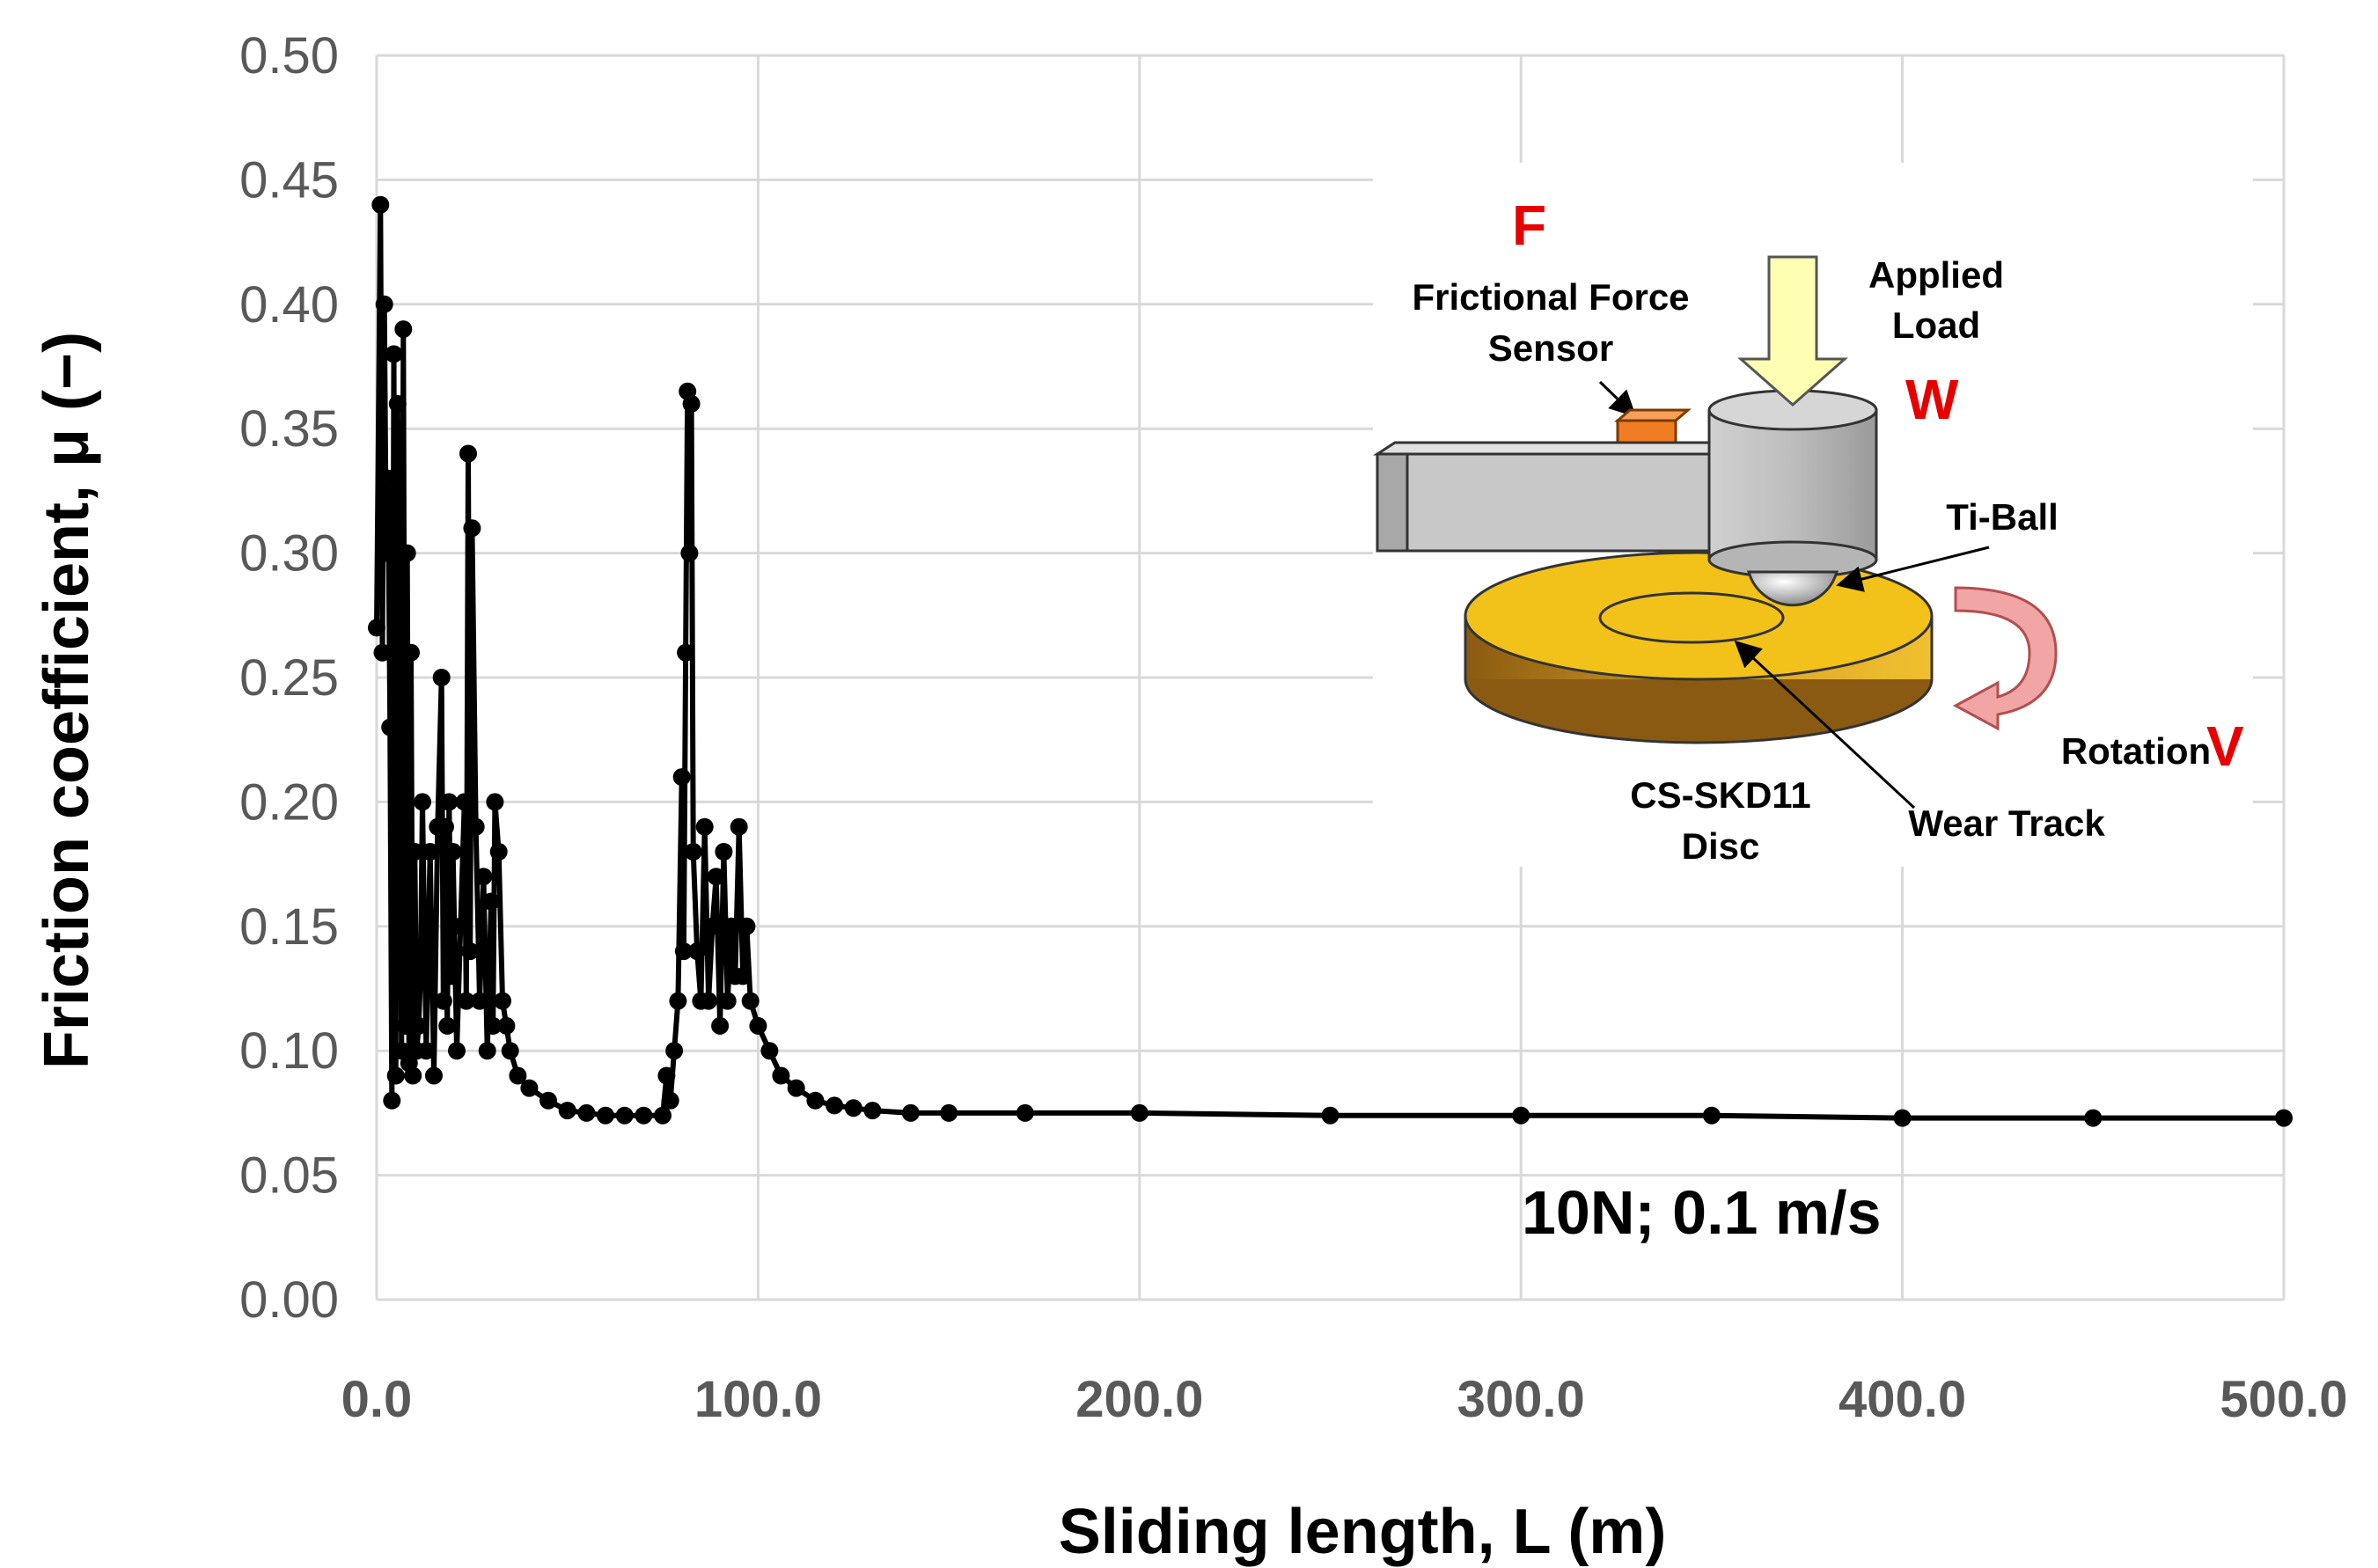 The width and height of the screenshot is (2378, 1568). Describe the element at coordinates (289, 180) in the screenshot. I see `y-tick-label: 0.45` at that location.